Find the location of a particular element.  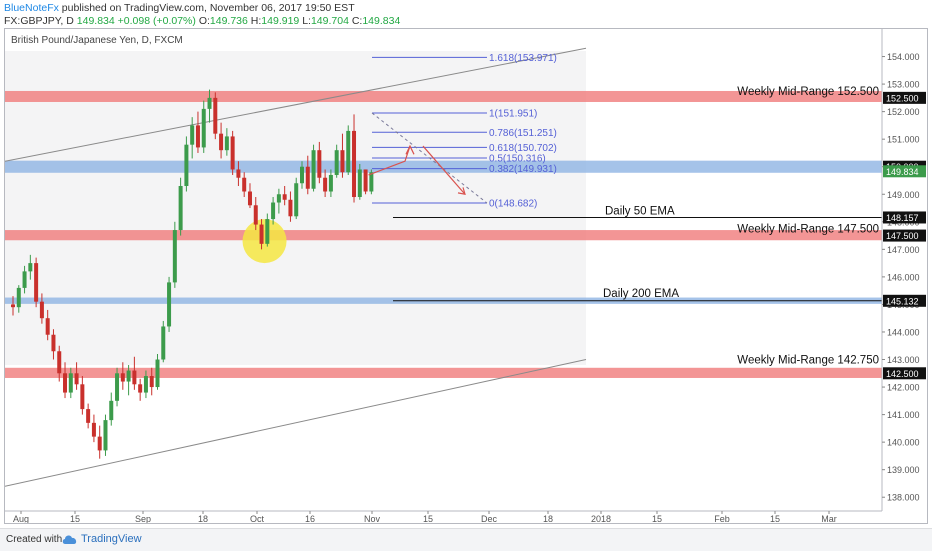

y-tick-label: 141.000 is located at coordinates (903, 415).